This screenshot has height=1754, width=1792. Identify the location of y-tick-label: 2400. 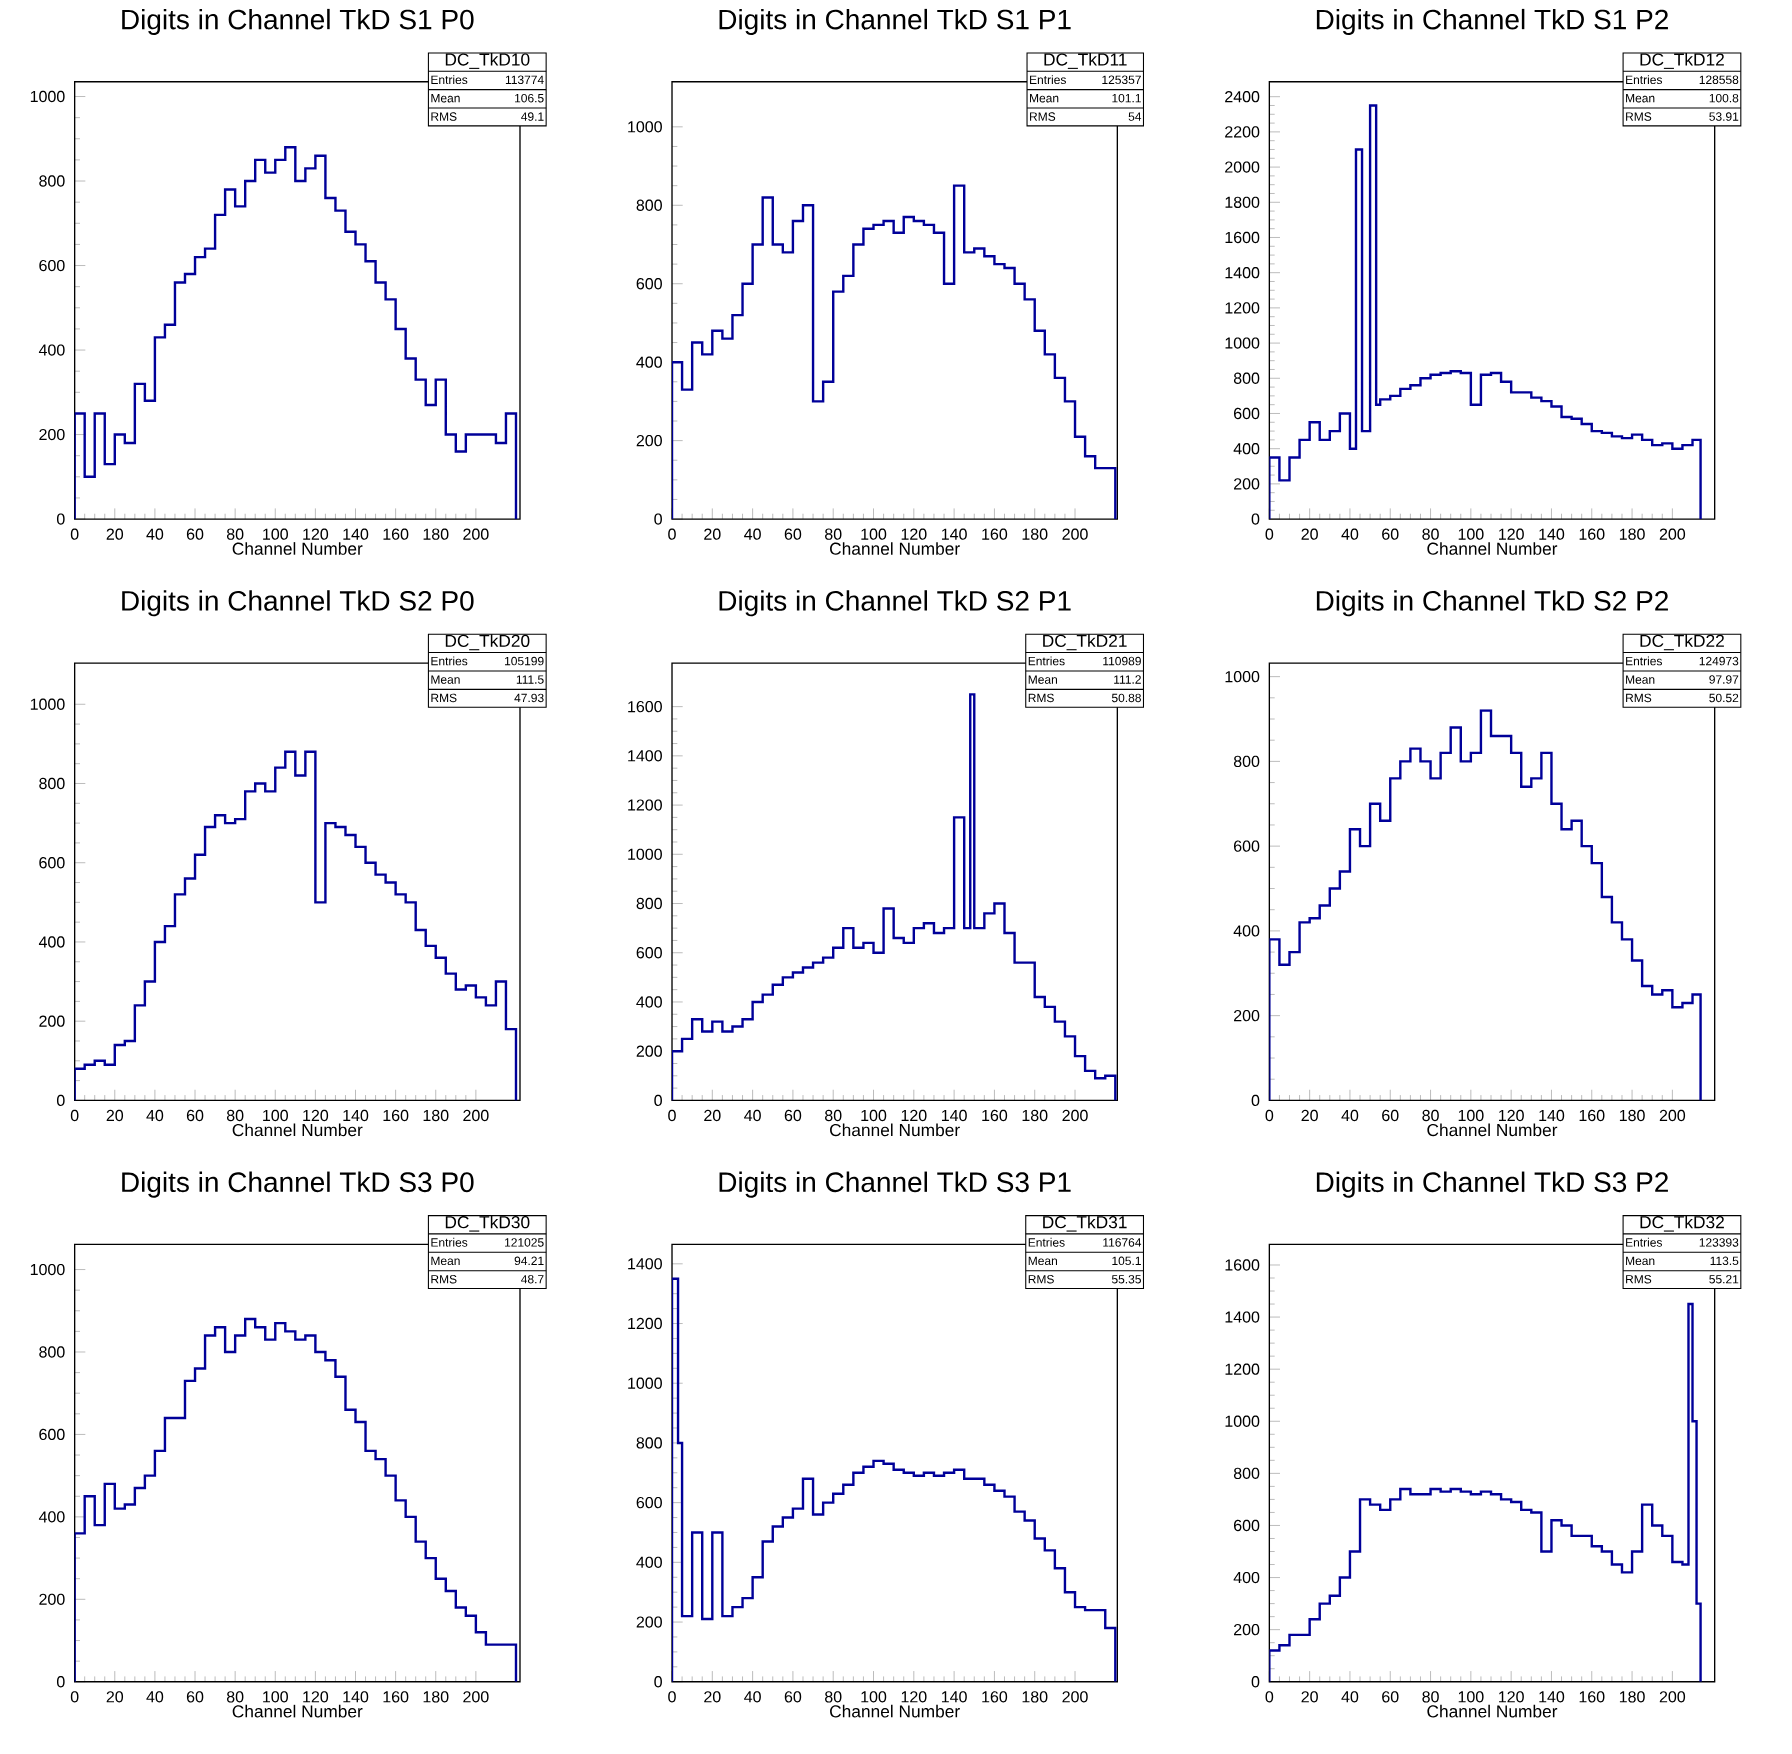
(1242, 97).